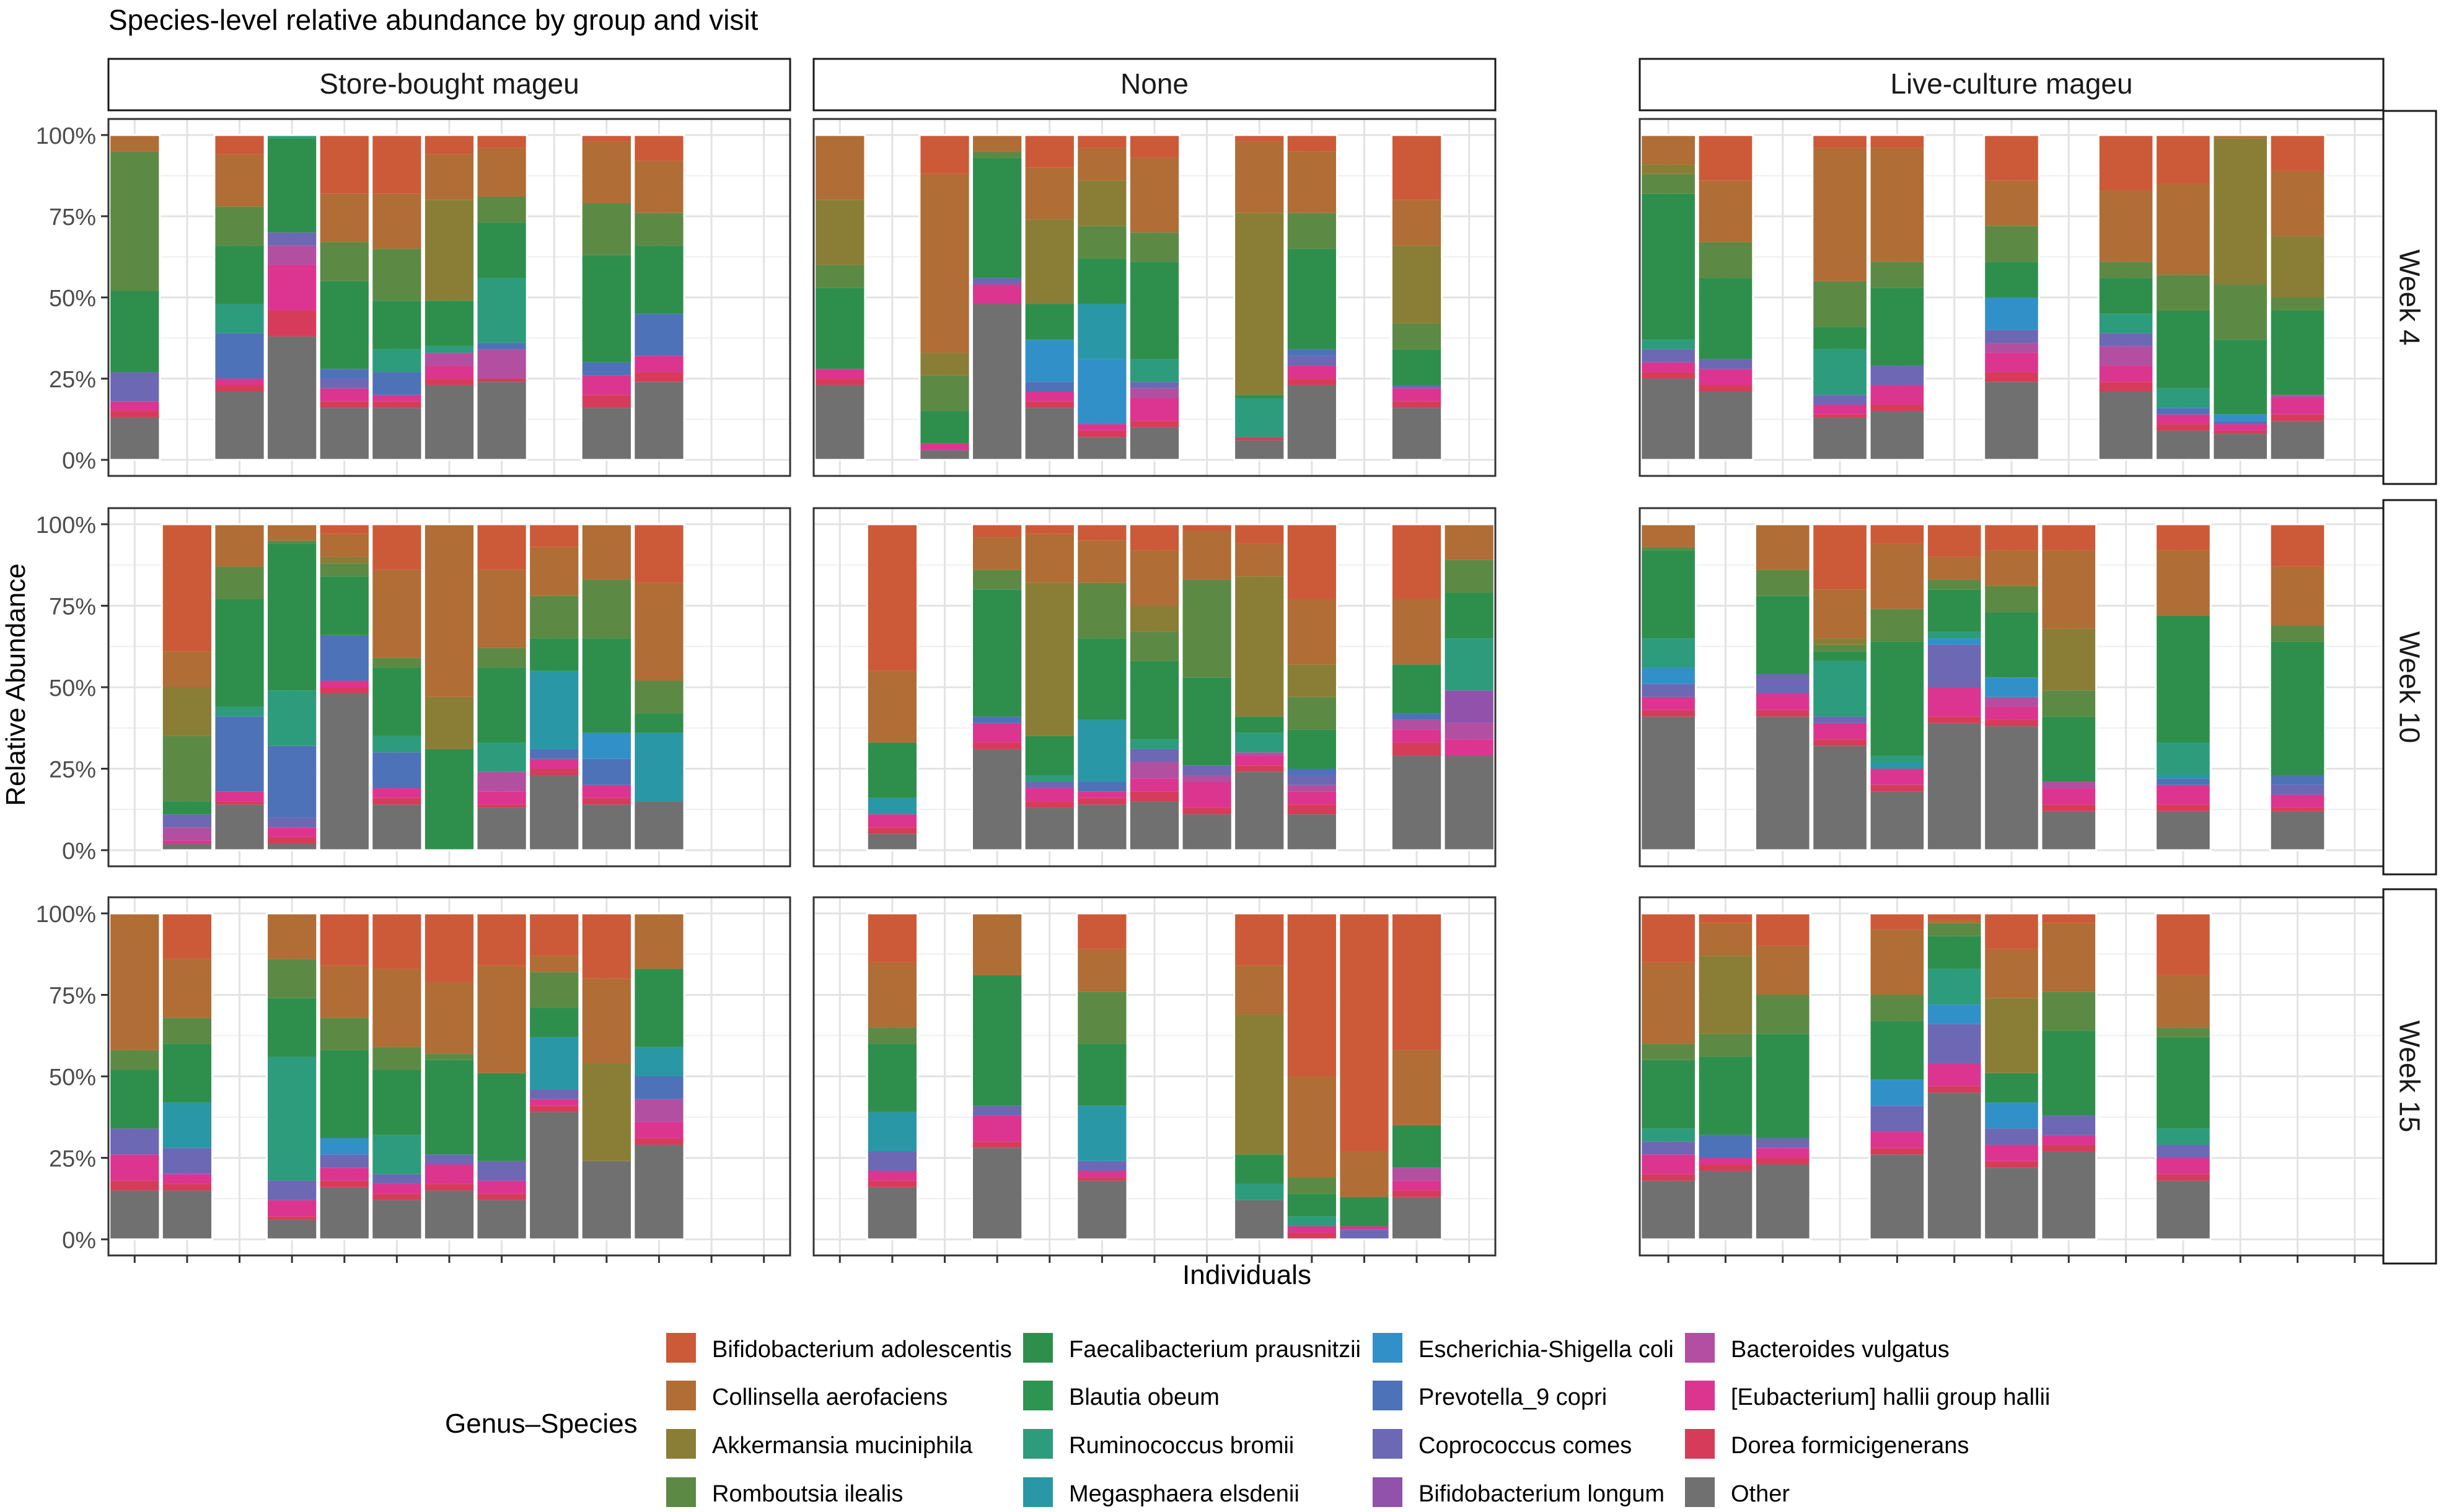 This screenshot has width=2441, height=1512. I want to click on legend-label: Romboutsia ilealis, so click(807, 1494).